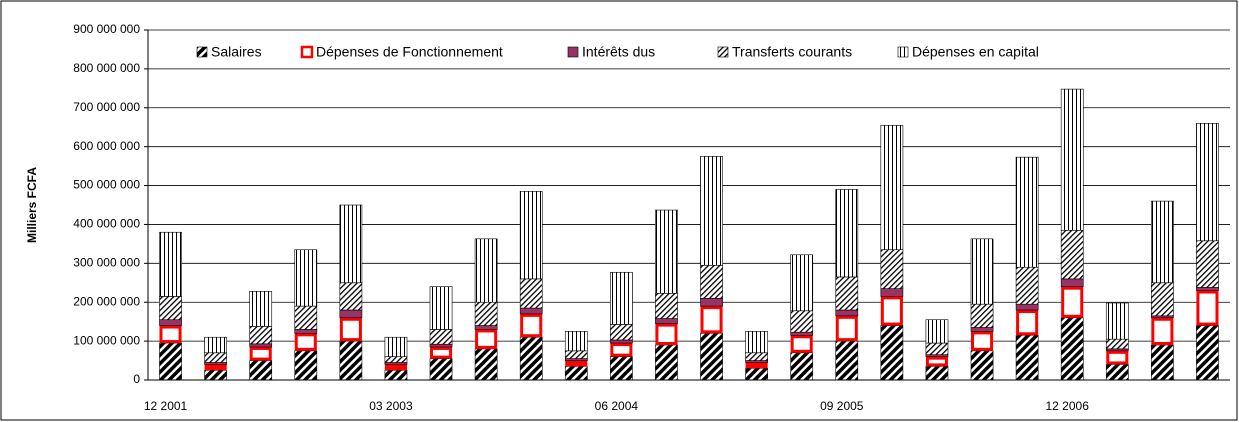  I want to click on legend-label: Dépenses en capital, so click(975, 52).